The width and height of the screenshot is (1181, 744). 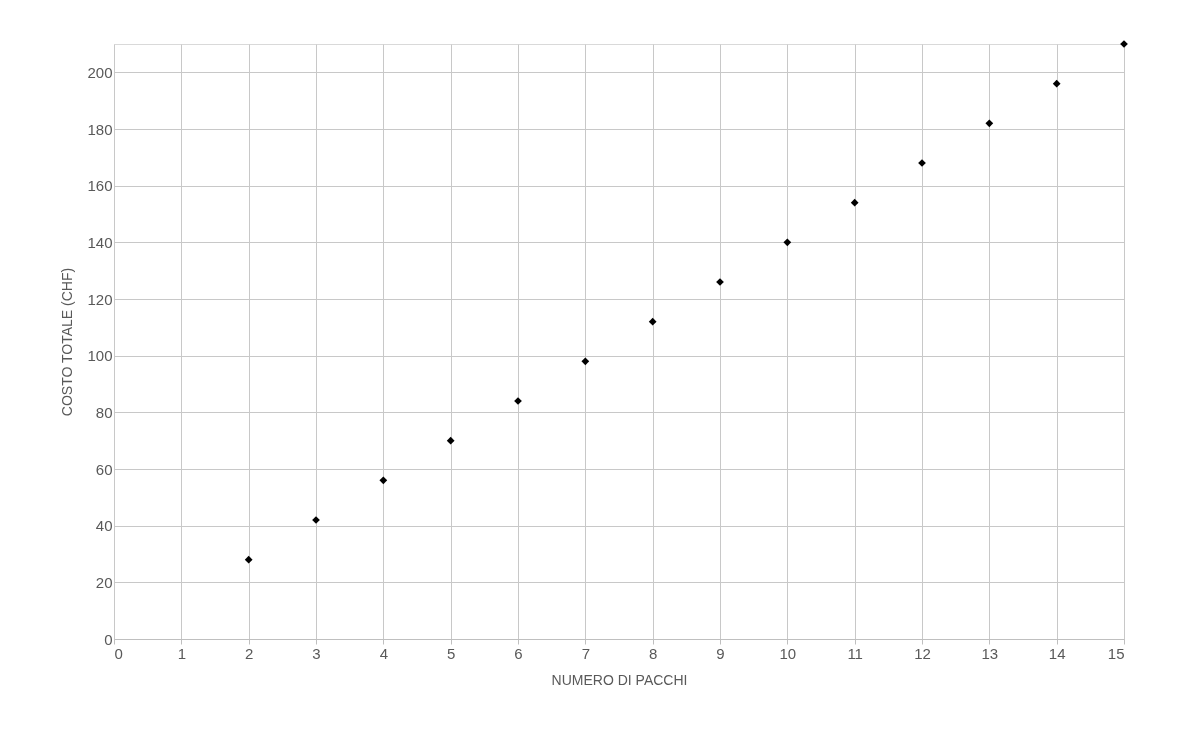 What do you see at coordinates (855, 653) in the screenshot?
I see `x-tick-label: 11` at bounding box center [855, 653].